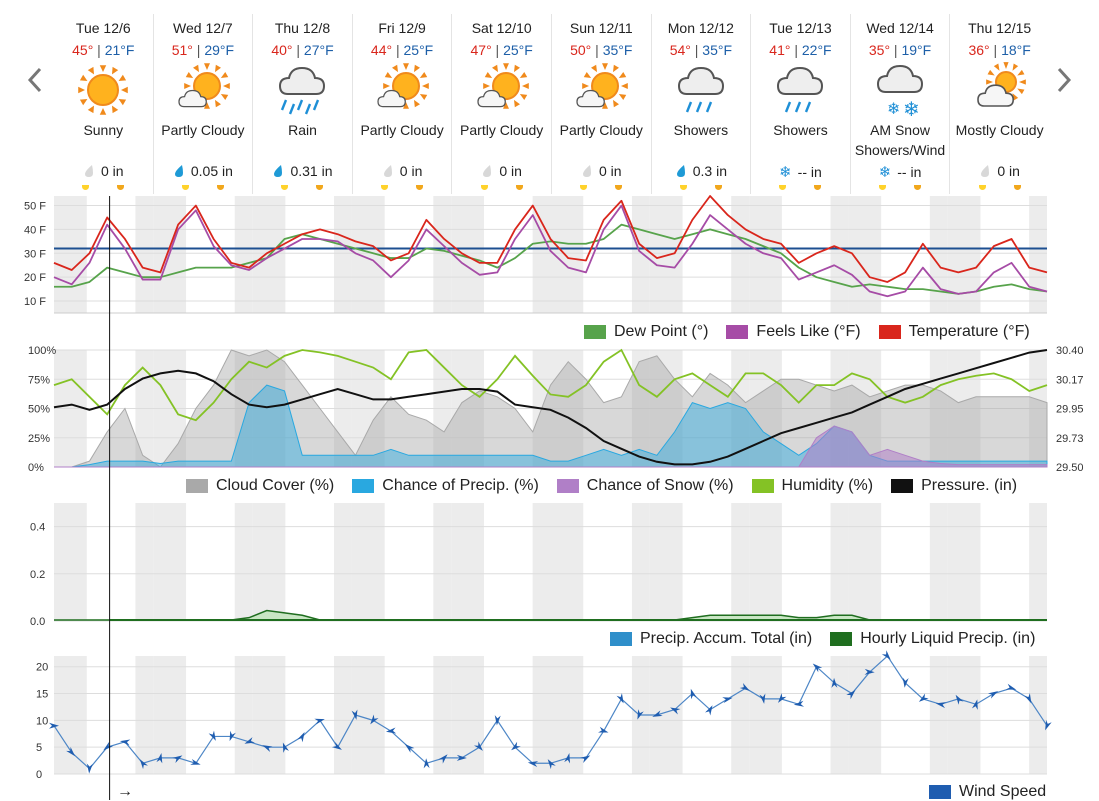  What do you see at coordinates (816, 50) in the screenshot?
I see `low-temp: 22°F` at bounding box center [816, 50].